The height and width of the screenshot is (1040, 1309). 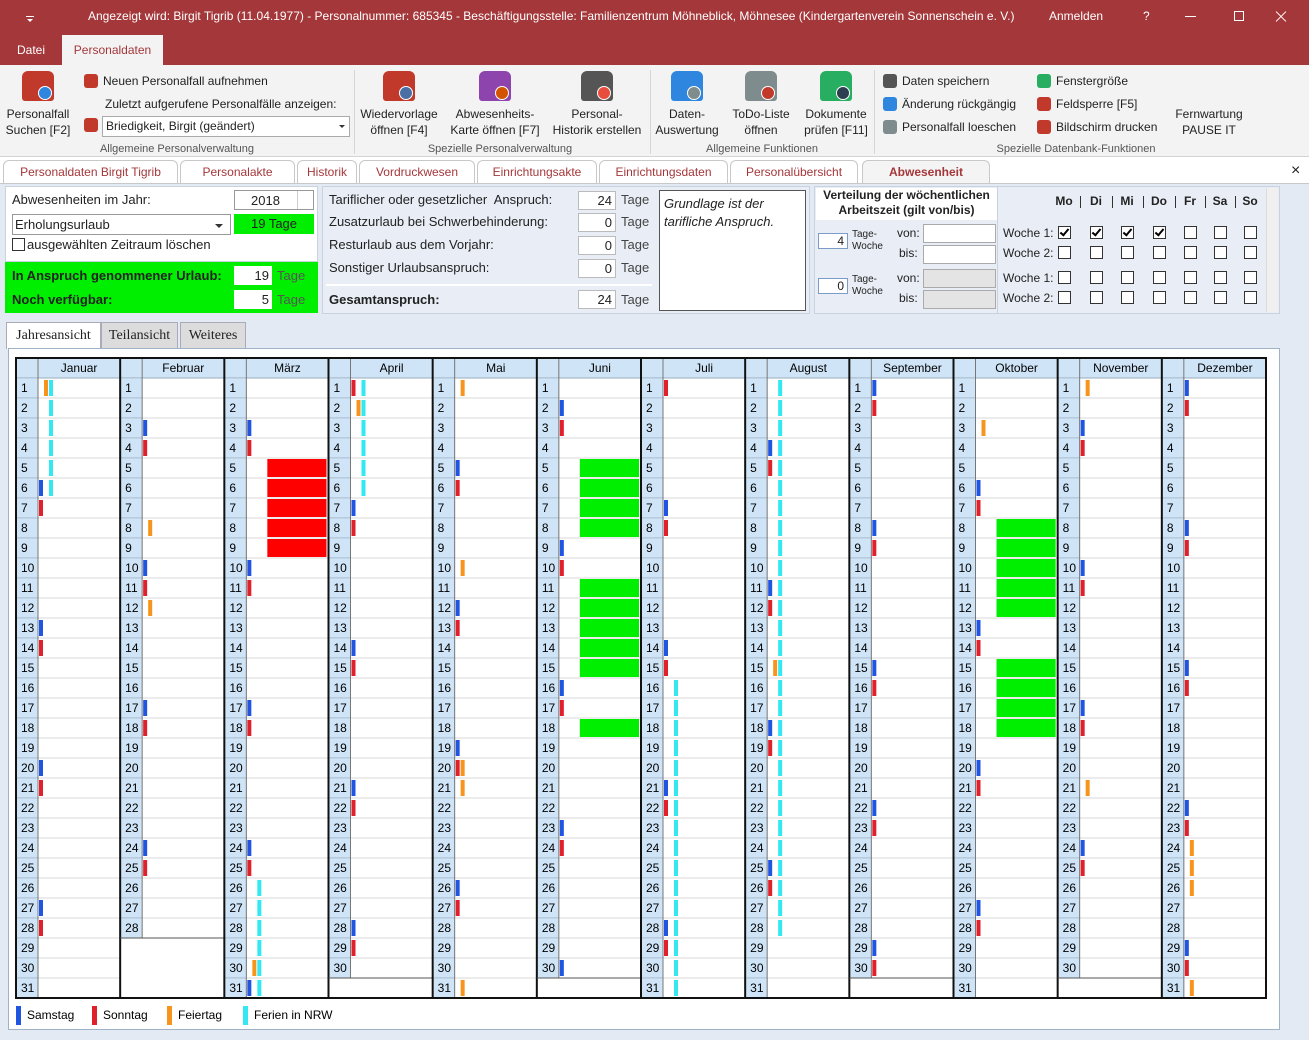 I want to click on document-tab: Personaldaten Birgit Tigrib, so click(x=90, y=171).